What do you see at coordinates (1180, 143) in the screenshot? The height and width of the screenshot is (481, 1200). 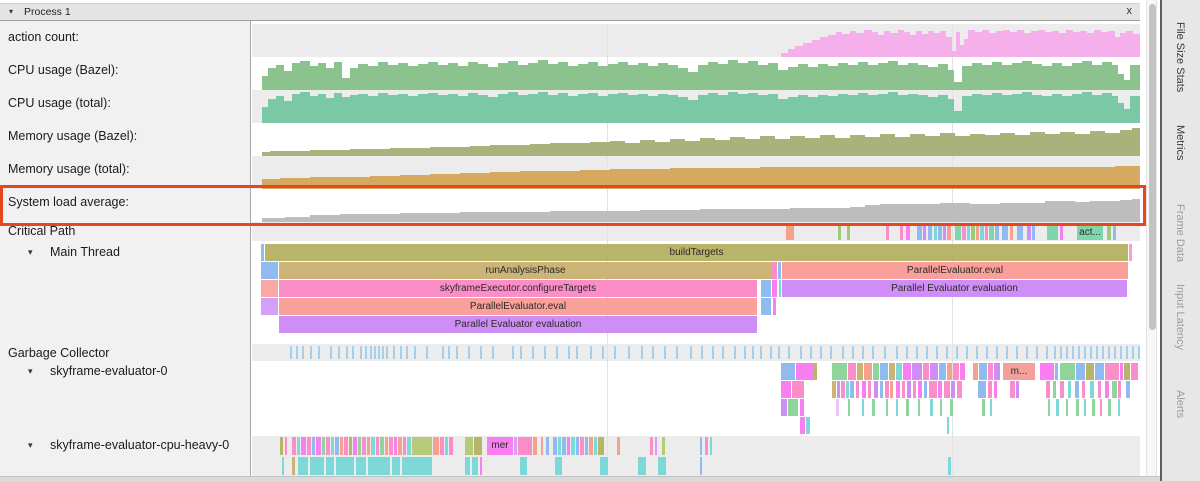 I see `tab-metrics: Metrics` at bounding box center [1180, 143].